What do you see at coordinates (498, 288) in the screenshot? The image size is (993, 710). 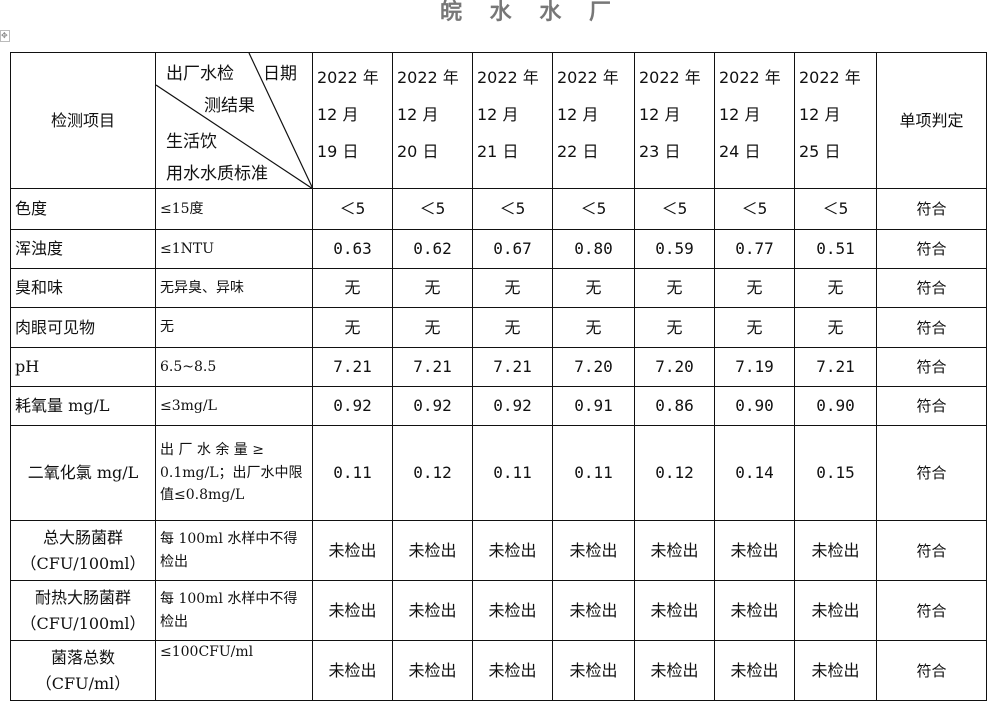 I see `table-row: 臭和味 无异臭、异味无无无无无无无符合` at bounding box center [498, 288].